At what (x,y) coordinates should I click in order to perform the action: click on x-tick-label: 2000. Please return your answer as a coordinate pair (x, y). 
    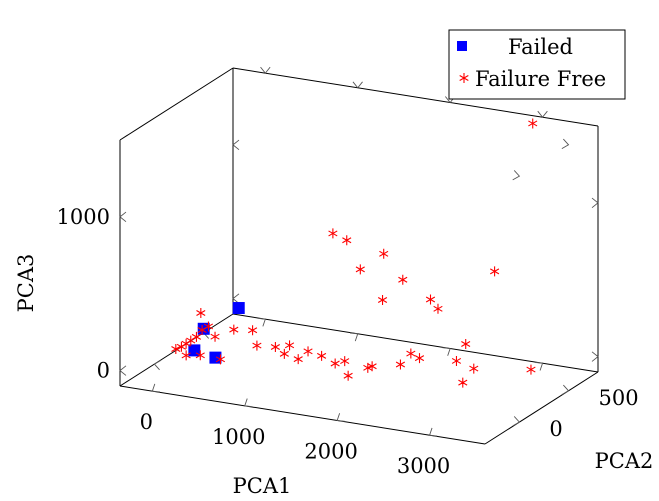
    Looking at the image, I should click on (330, 452).